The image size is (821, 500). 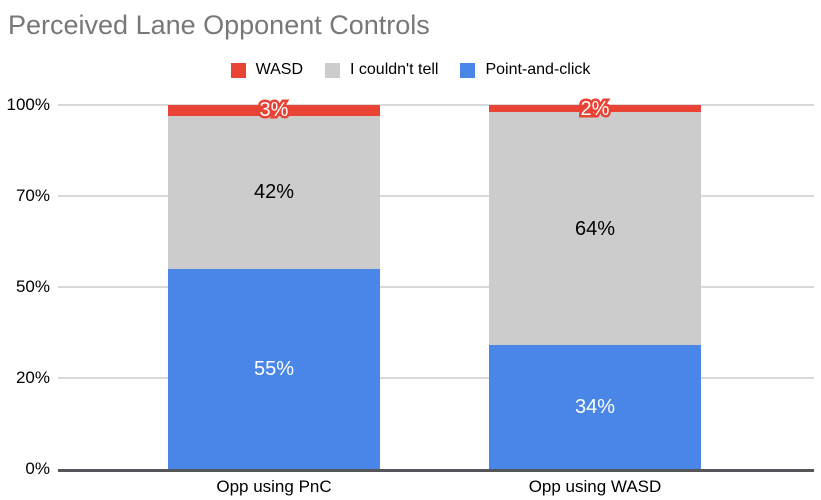 I want to click on legend-item-wasd: WASD, so click(x=267, y=70).